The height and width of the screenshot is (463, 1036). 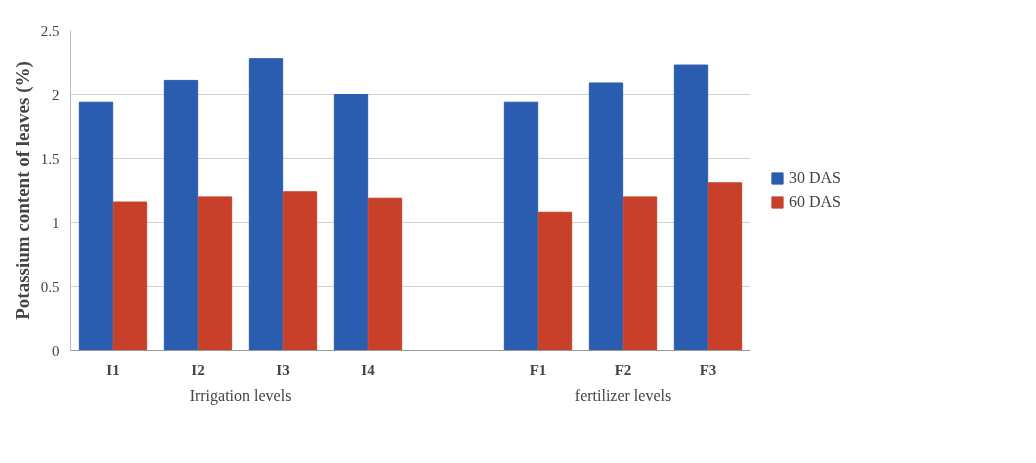 I want to click on text: fertilizer levels, so click(x=623, y=395).